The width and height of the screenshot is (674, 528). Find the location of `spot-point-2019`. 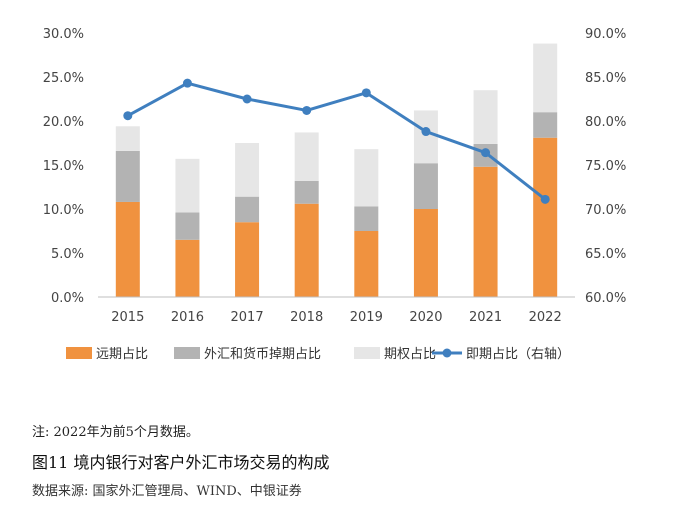

spot-point-2019 is located at coordinates (366, 93).